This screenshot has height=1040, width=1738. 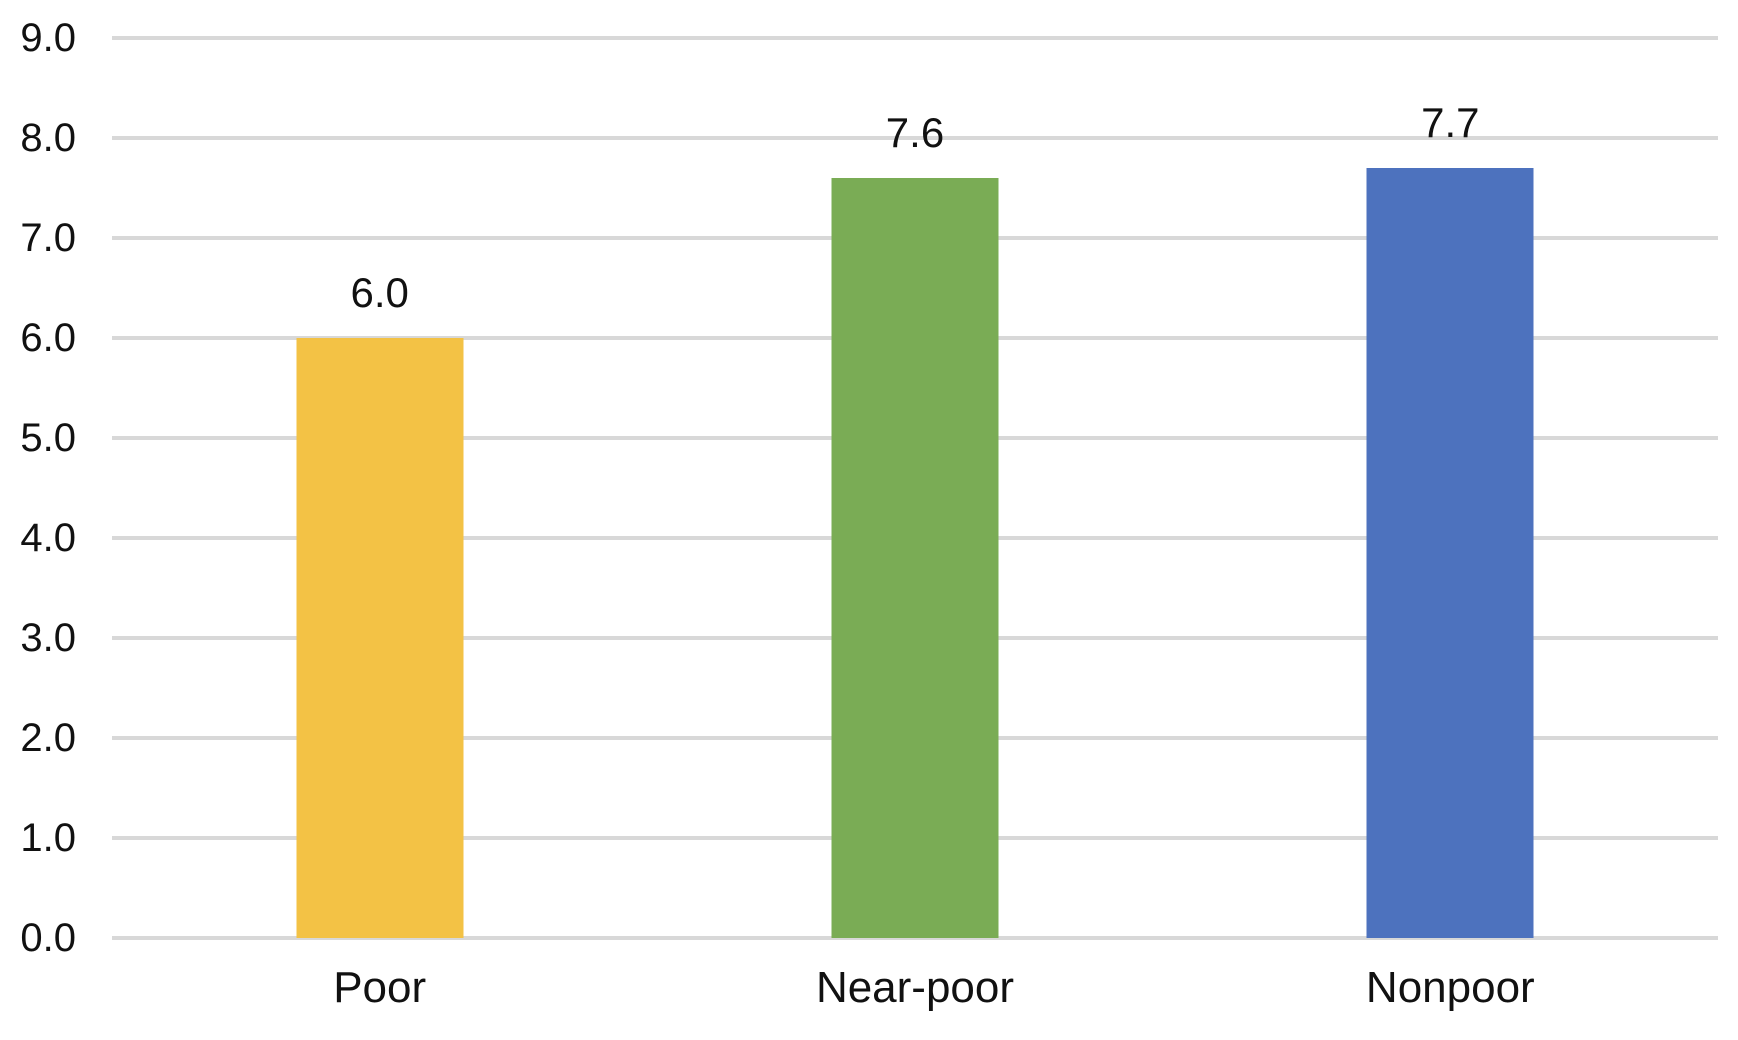 What do you see at coordinates (48, 138) in the screenshot?
I see `y-tick-label-8.0: 8.0` at bounding box center [48, 138].